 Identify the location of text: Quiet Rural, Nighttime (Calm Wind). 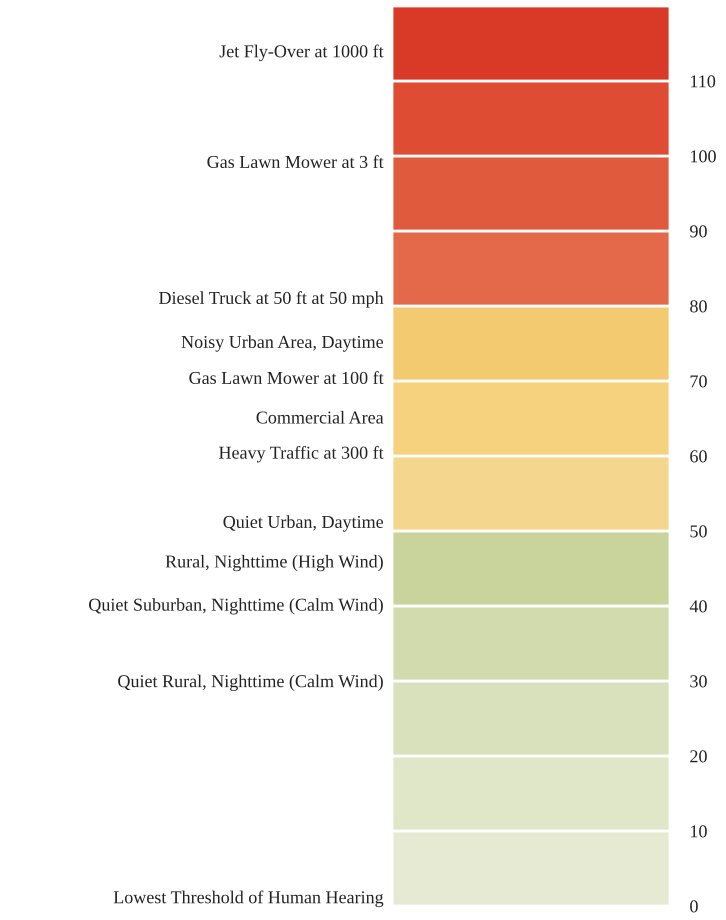
(250, 683).